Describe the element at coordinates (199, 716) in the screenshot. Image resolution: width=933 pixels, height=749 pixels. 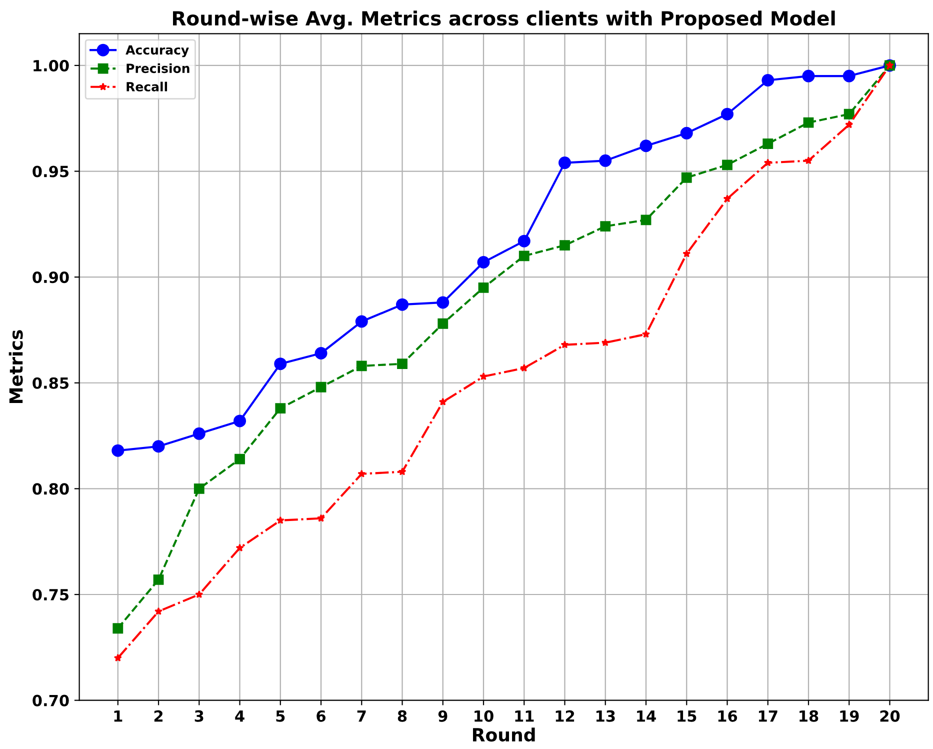
I see `x-tick-label: 3` at that location.